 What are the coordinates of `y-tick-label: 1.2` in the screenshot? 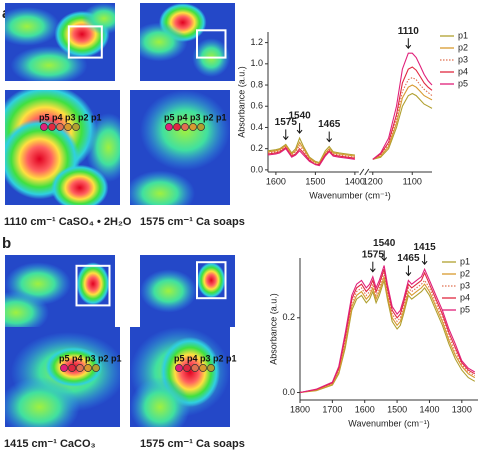 It's located at (256, 42).